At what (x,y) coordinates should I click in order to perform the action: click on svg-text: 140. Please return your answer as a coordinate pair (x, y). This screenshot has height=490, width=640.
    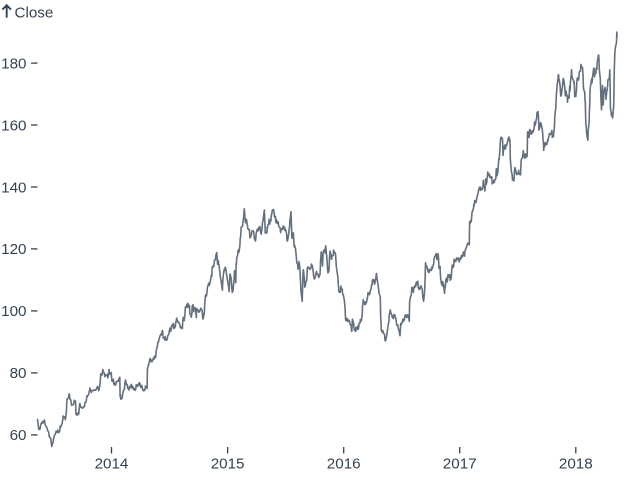
    Looking at the image, I should click on (13, 187).